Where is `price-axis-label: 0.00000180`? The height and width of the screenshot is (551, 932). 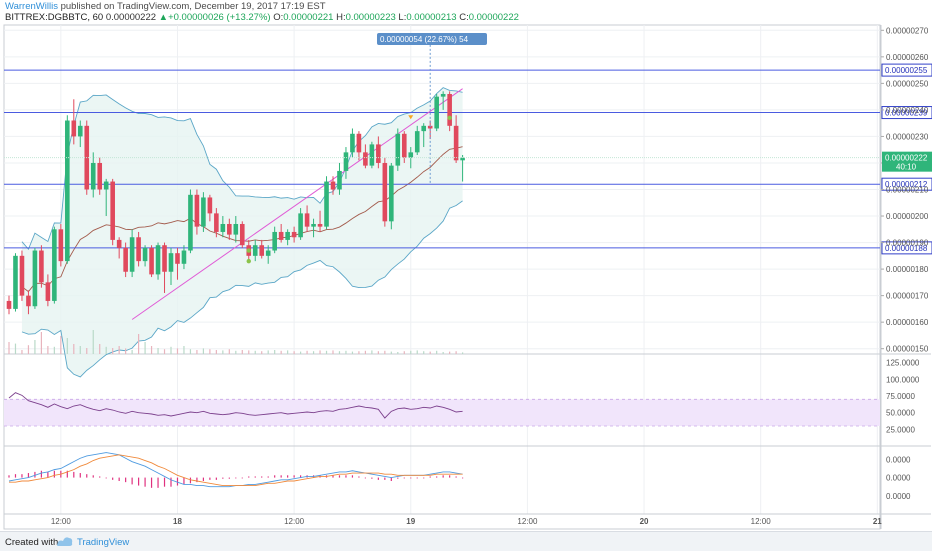
price-axis-label: 0.00000180 is located at coordinates (907, 269).